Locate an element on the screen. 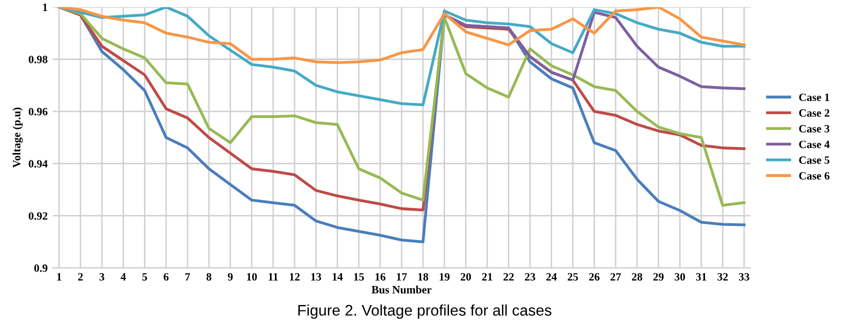 The image size is (849, 322). x-tick-label: 21 is located at coordinates (487, 276).